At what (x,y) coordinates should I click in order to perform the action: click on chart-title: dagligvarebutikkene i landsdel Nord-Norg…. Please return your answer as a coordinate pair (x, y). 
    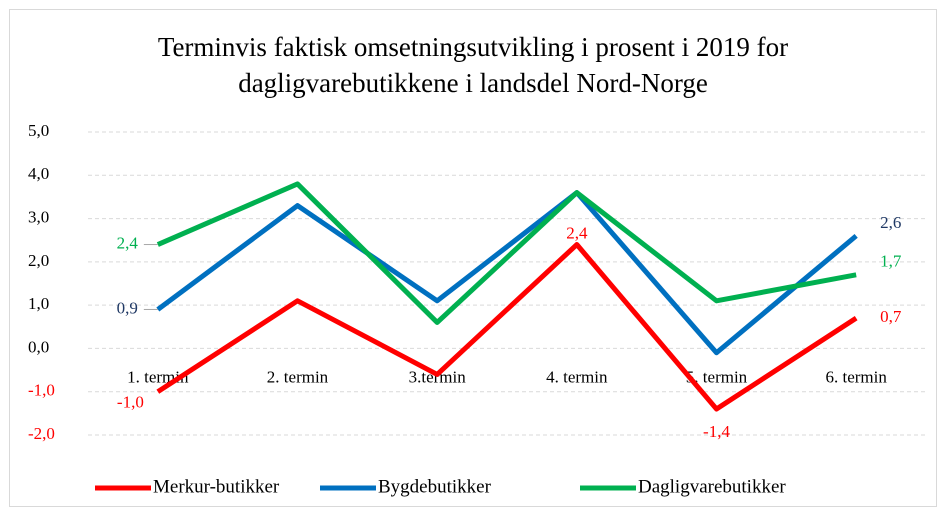
    Looking at the image, I should click on (473, 83).